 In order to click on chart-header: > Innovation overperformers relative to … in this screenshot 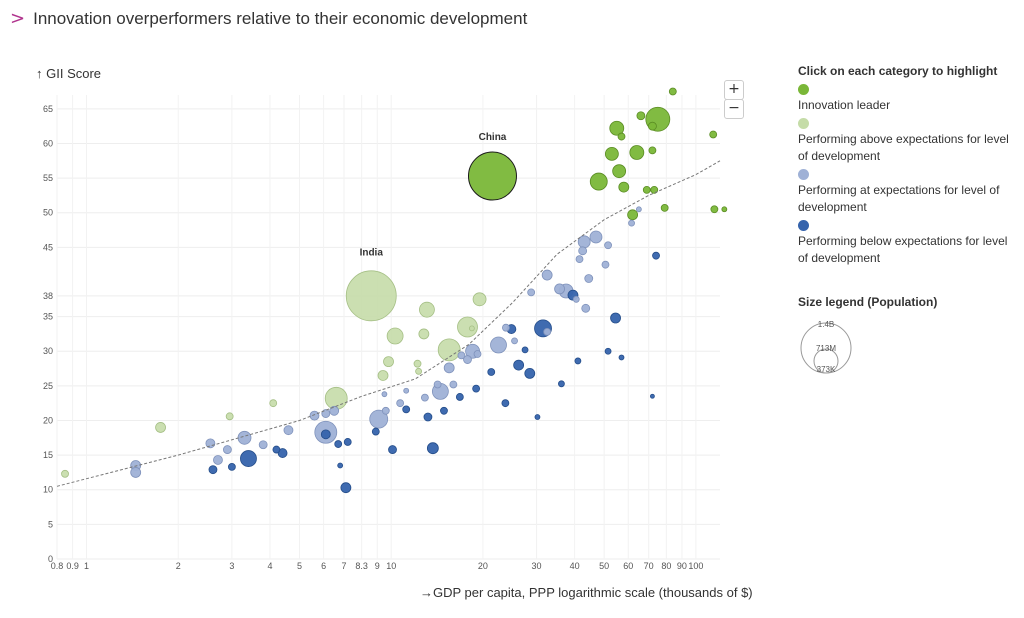, I will do `click(268, 18)`.